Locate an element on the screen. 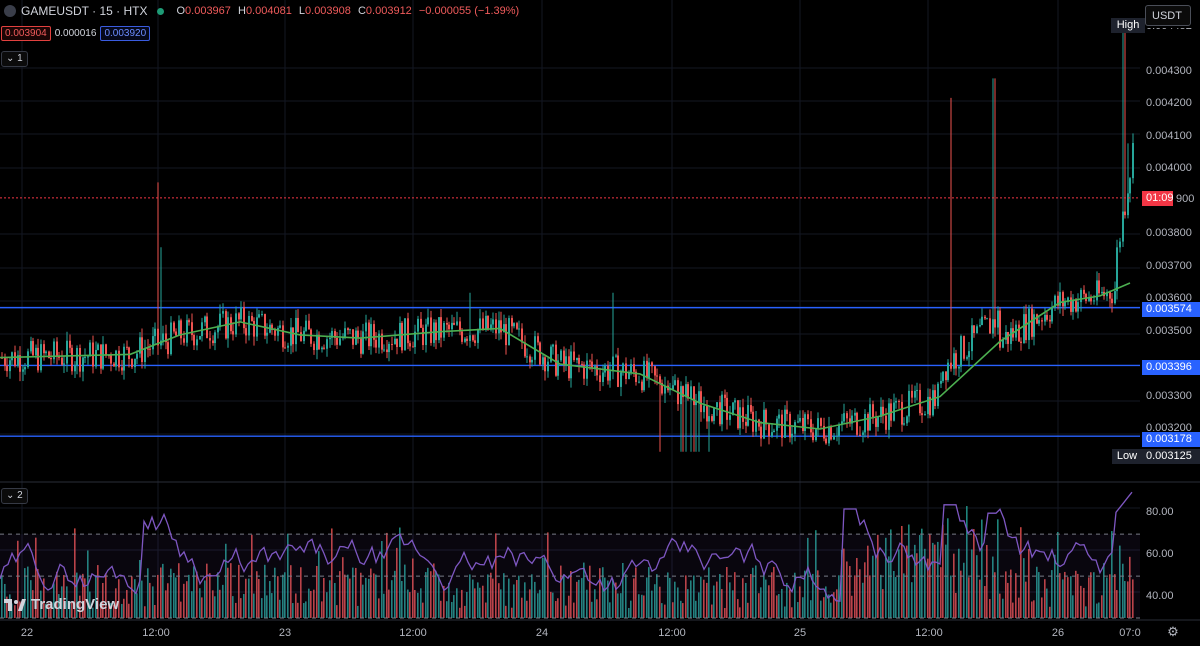  level-1-label: 0.003574 is located at coordinates (1171, 309).